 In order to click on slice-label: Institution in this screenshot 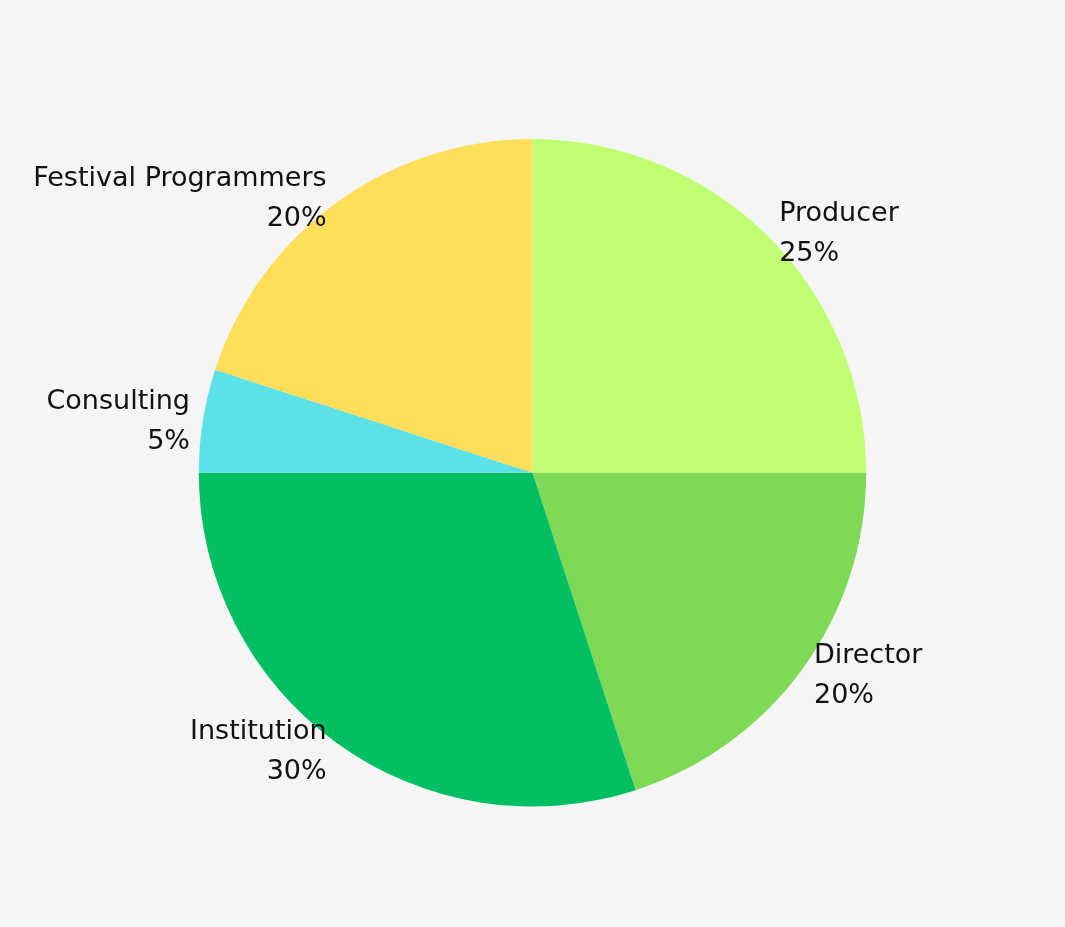, I will do `click(258, 729)`.